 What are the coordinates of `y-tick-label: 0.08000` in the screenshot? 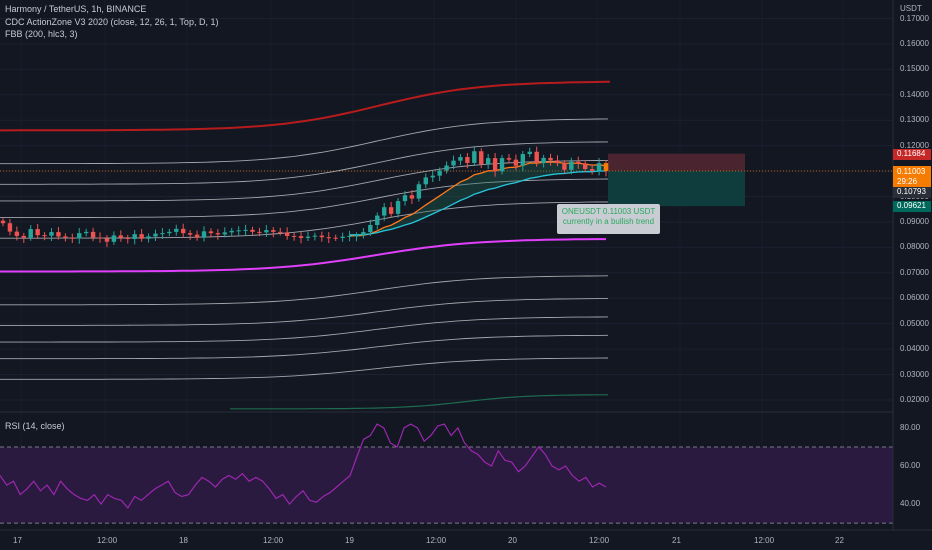 It's located at (914, 247).